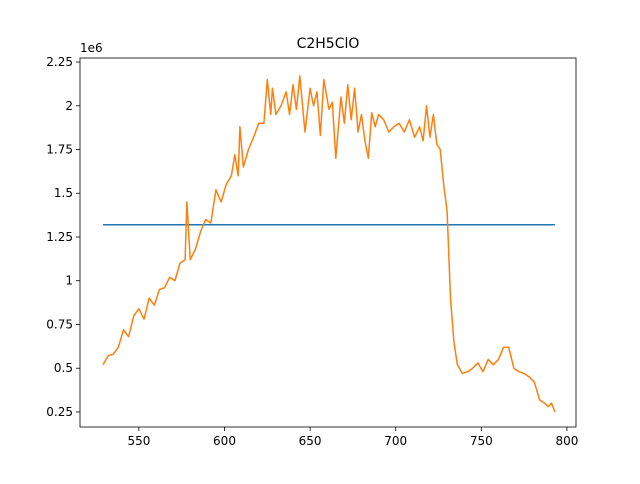 The image size is (640, 484). Describe the element at coordinates (69, 281) in the screenshot. I see `y-tick-label: 1` at that location.